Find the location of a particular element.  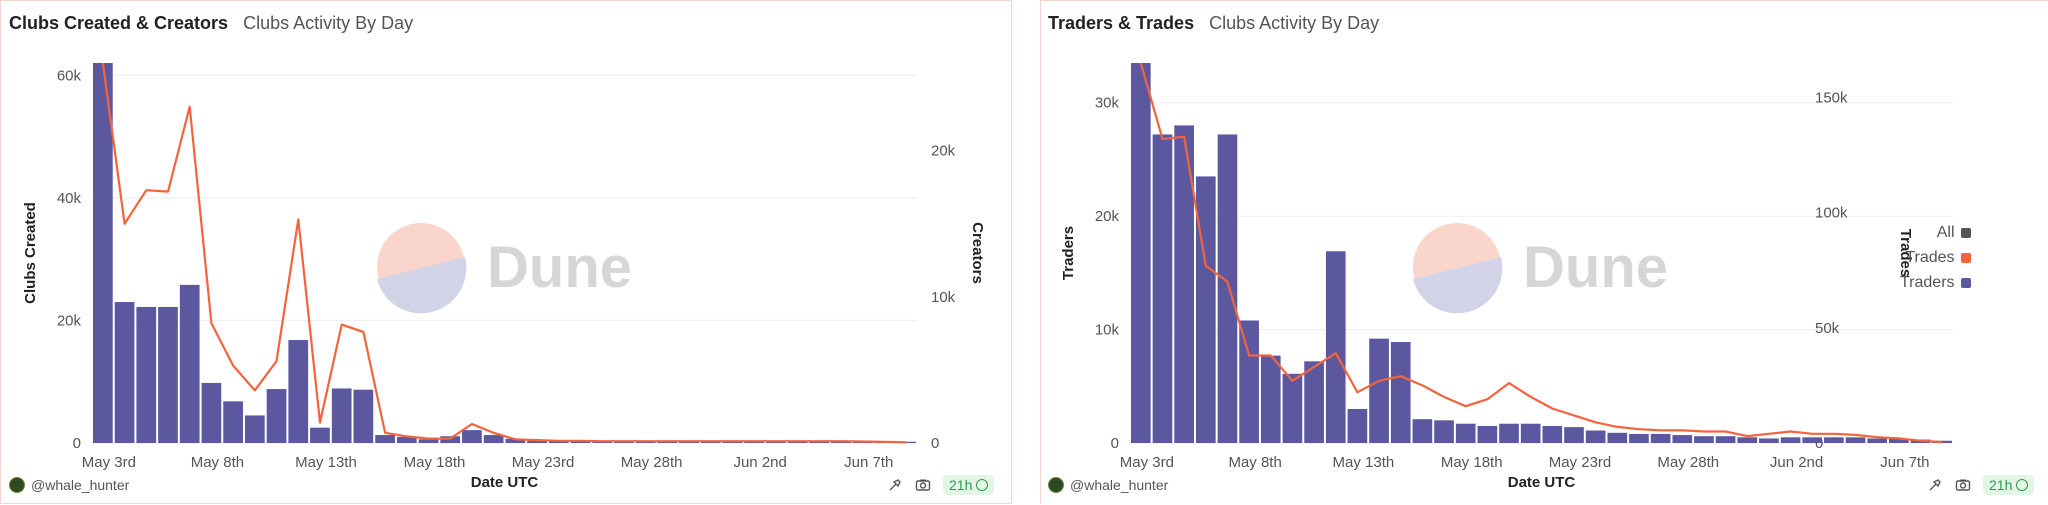

legend-item-traders: Traders is located at coordinates (1935, 282).